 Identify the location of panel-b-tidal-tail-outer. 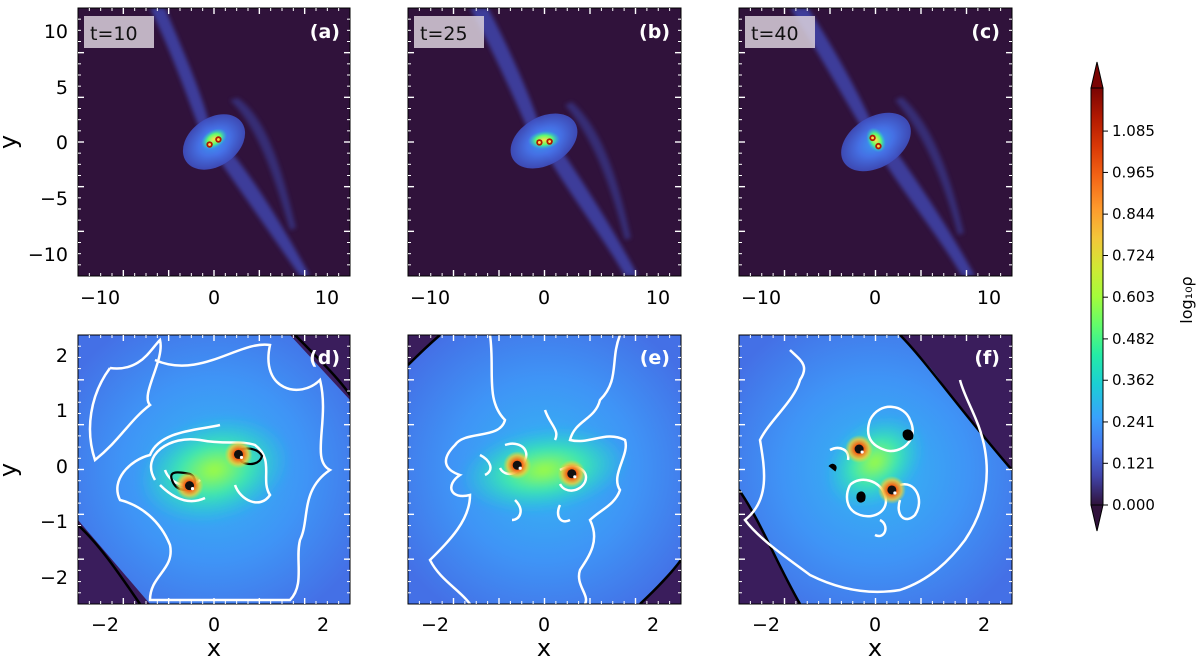
(598, 171).